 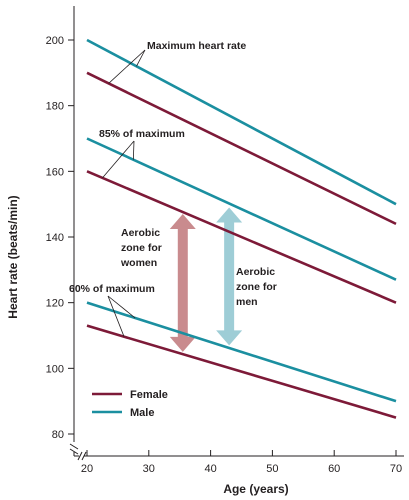 What do you see at coordinates (229, 276) in the screenshot?
I see `aerobic-zone-arrow-men` at bounding box center [229, 276].